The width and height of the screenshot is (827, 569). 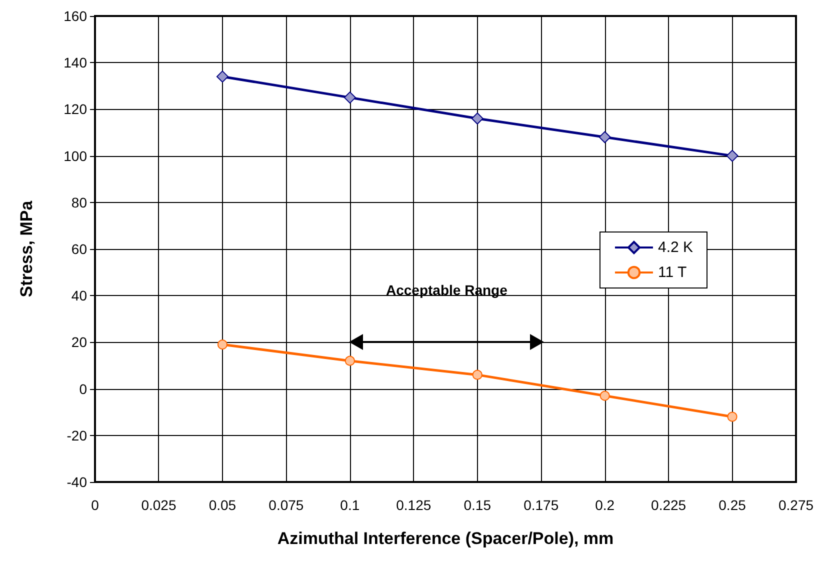 What do you see at coordinates (478, 505) in the screenshot?
I see `x-tick-label: 0.15` at bounding box center [478, 505].